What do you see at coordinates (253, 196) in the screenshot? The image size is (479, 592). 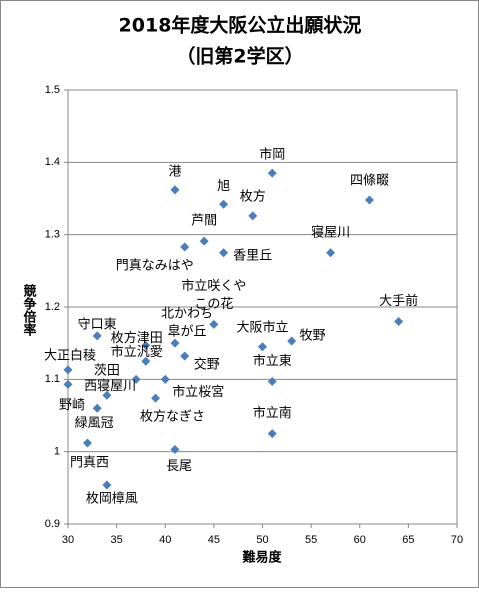 I see `point-label: 枚方` at bounding box center [253, 196].